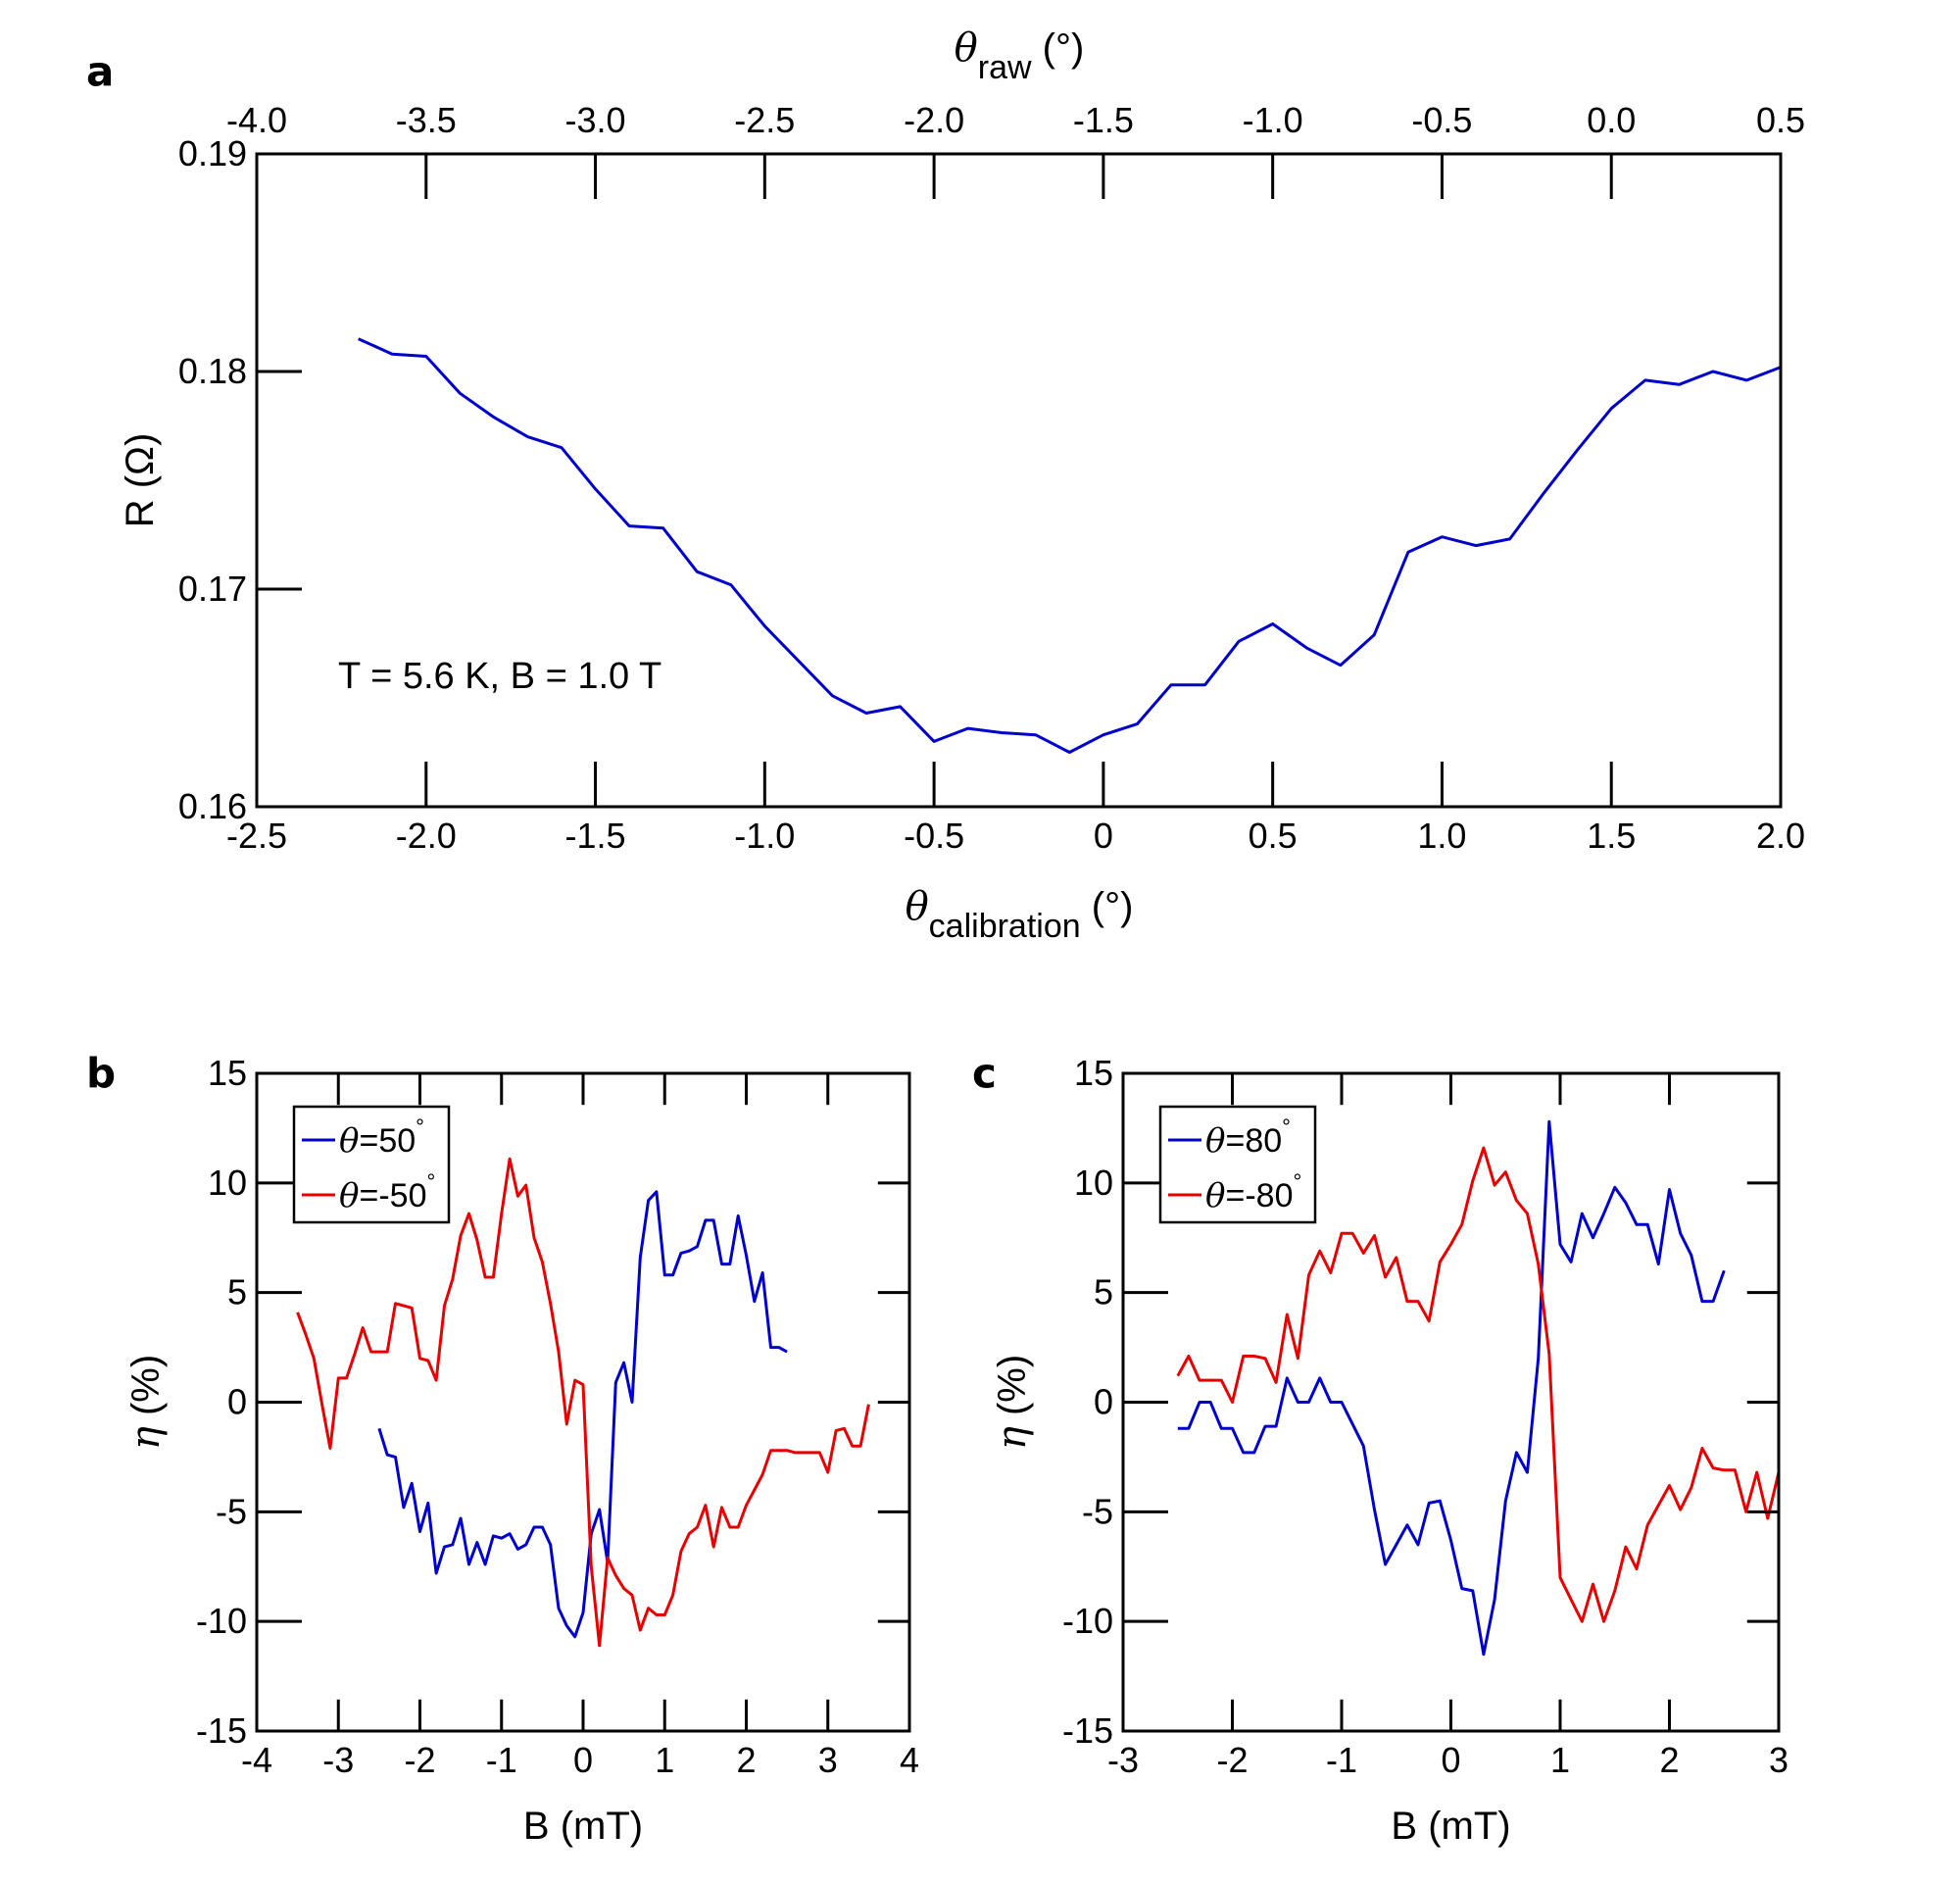 This screenshot has width=1960, height=1882. What do you see at coordinates (338, 1760) in the screenshot?
I see `x-tick-label-b: -3` at bounding box center [338, 1760].